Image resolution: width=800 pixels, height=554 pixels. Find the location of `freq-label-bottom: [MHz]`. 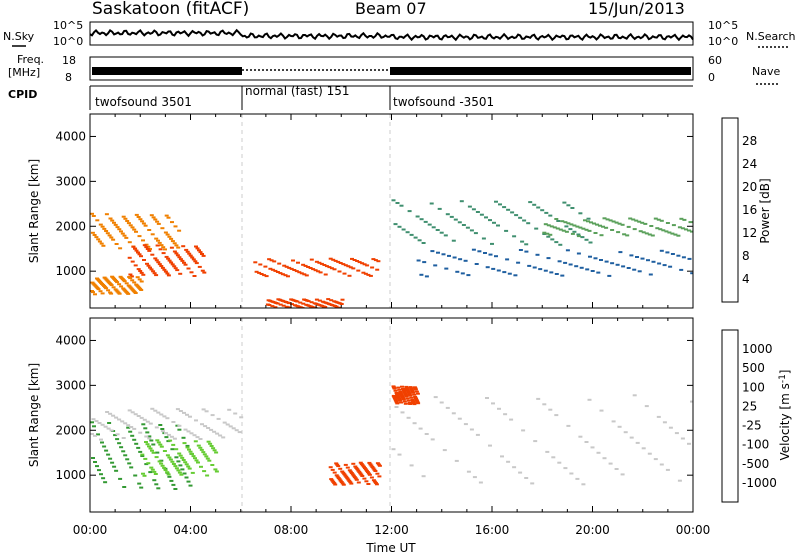

freq-label-bottom: [MHz] is located at coordinates (24, 72).